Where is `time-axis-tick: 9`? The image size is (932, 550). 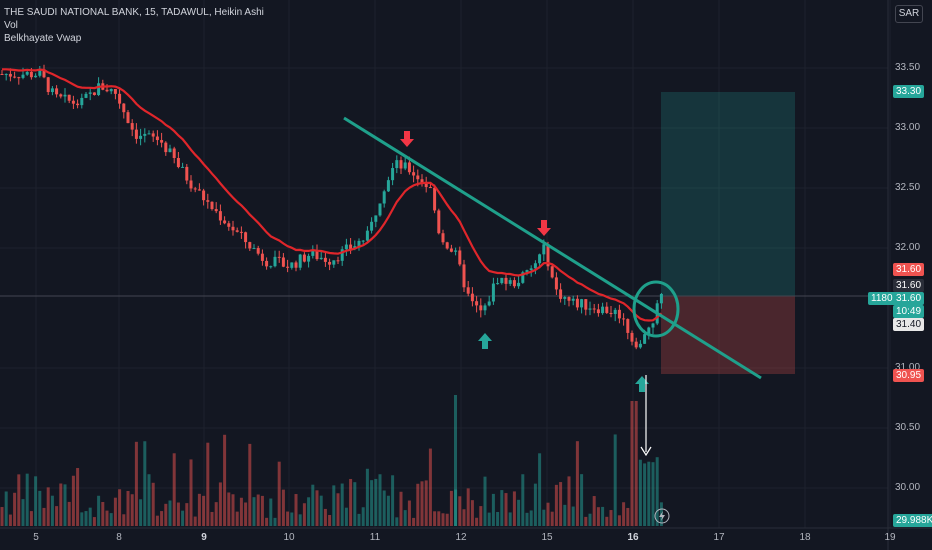
time-axis-tick: 9 is located at coordinates (204, 537).